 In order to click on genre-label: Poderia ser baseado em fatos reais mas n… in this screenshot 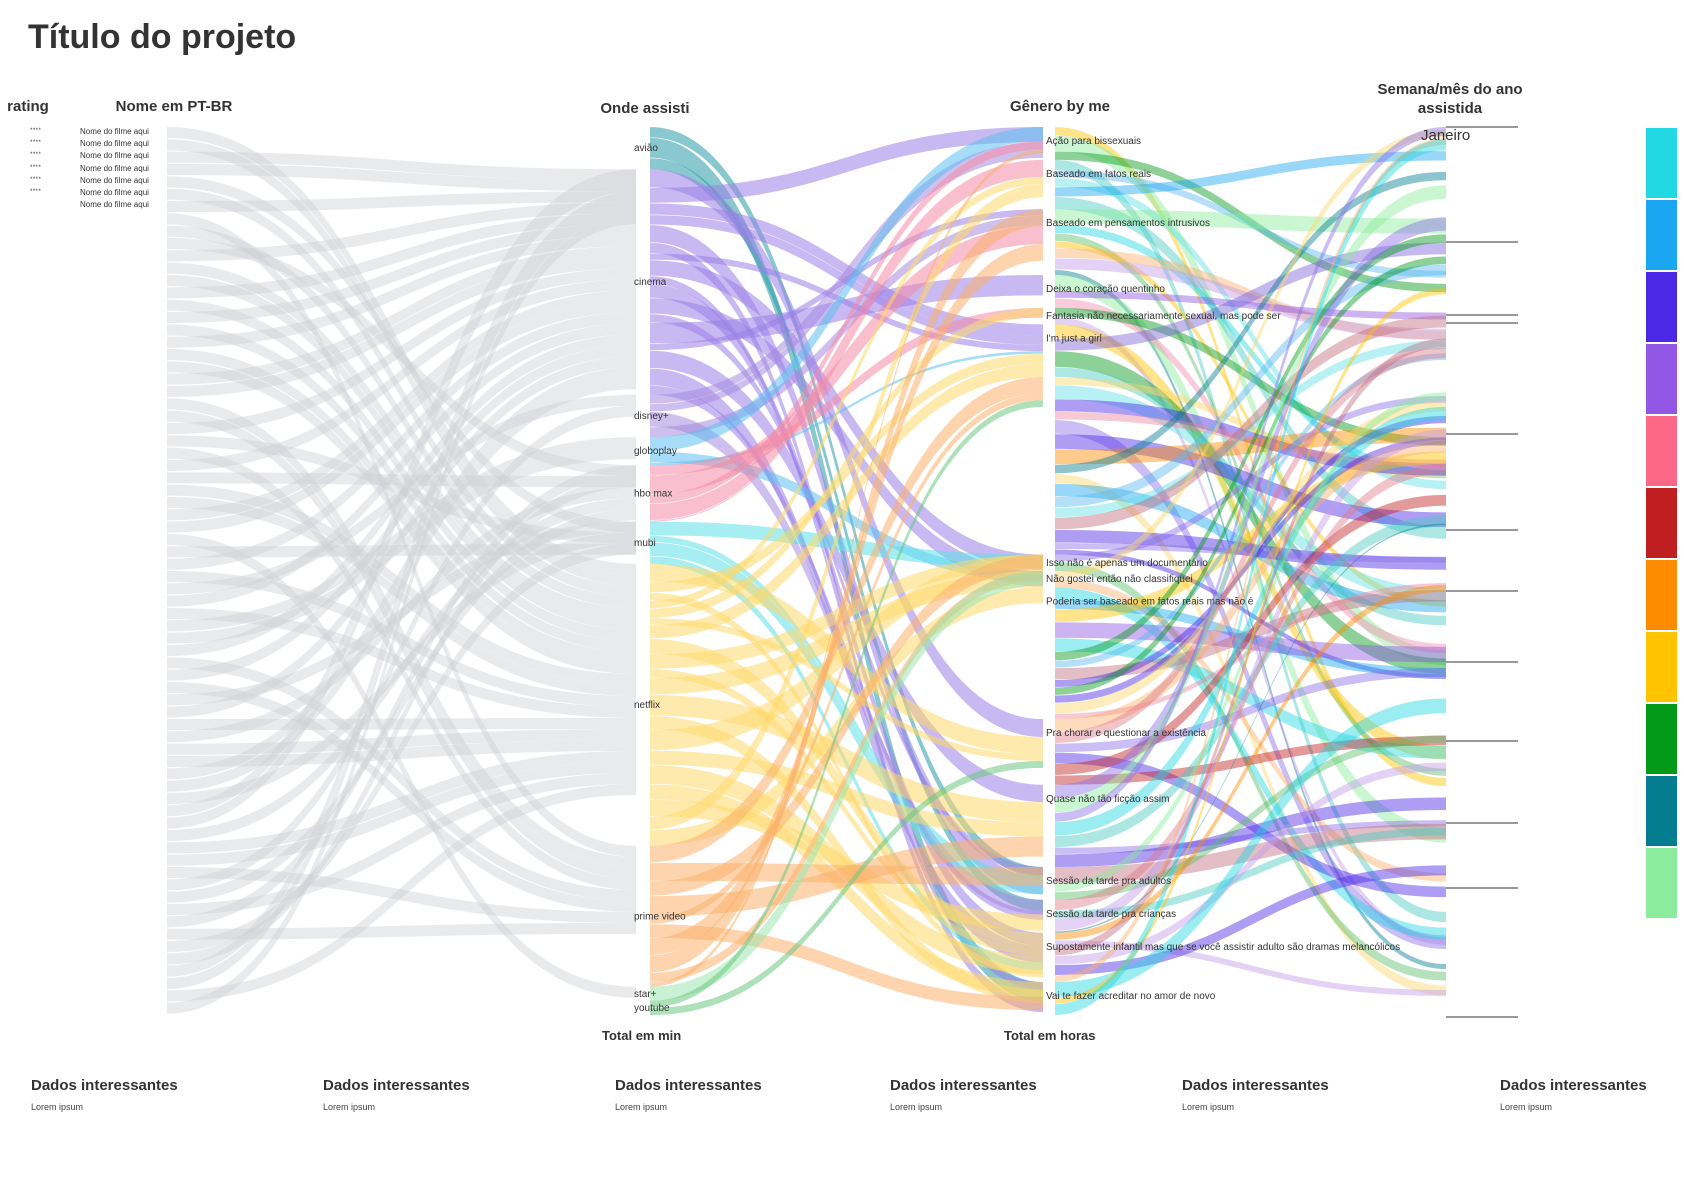, I will do `click(1150, 601)`.